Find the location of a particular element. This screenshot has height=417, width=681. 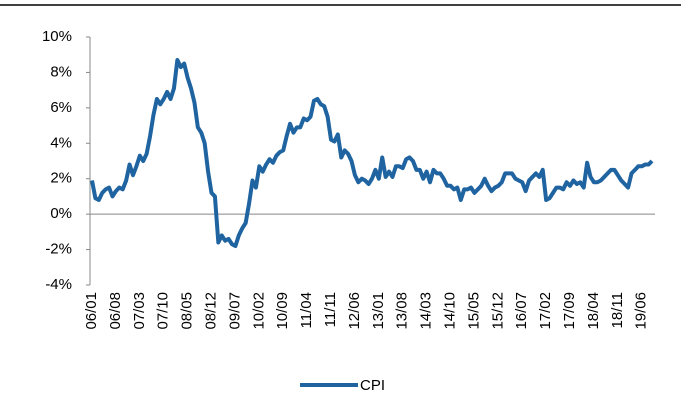

x-tick-label: 18/11 is located at coordinates (617, 310).